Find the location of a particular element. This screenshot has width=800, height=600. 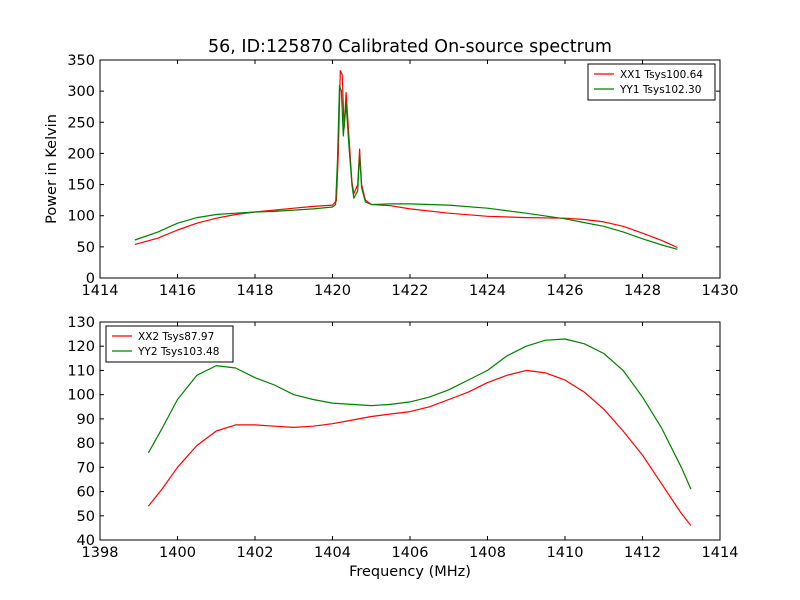

bottom-x-axis-label: Frequency (MHz) is located at coordinates (410, 572).